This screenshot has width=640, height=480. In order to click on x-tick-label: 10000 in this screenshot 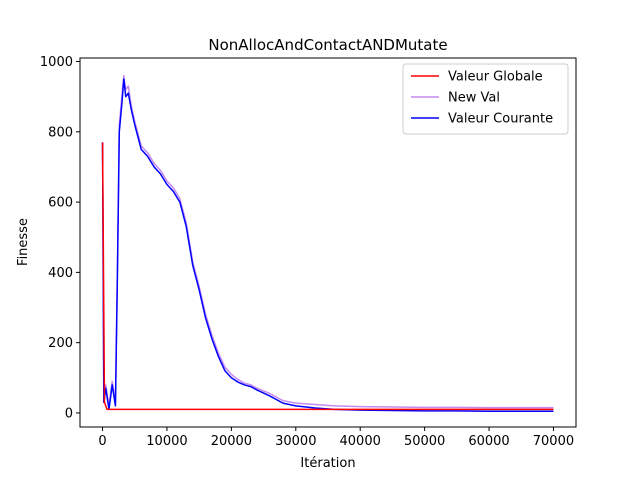, I will do `click(166, 441)`.